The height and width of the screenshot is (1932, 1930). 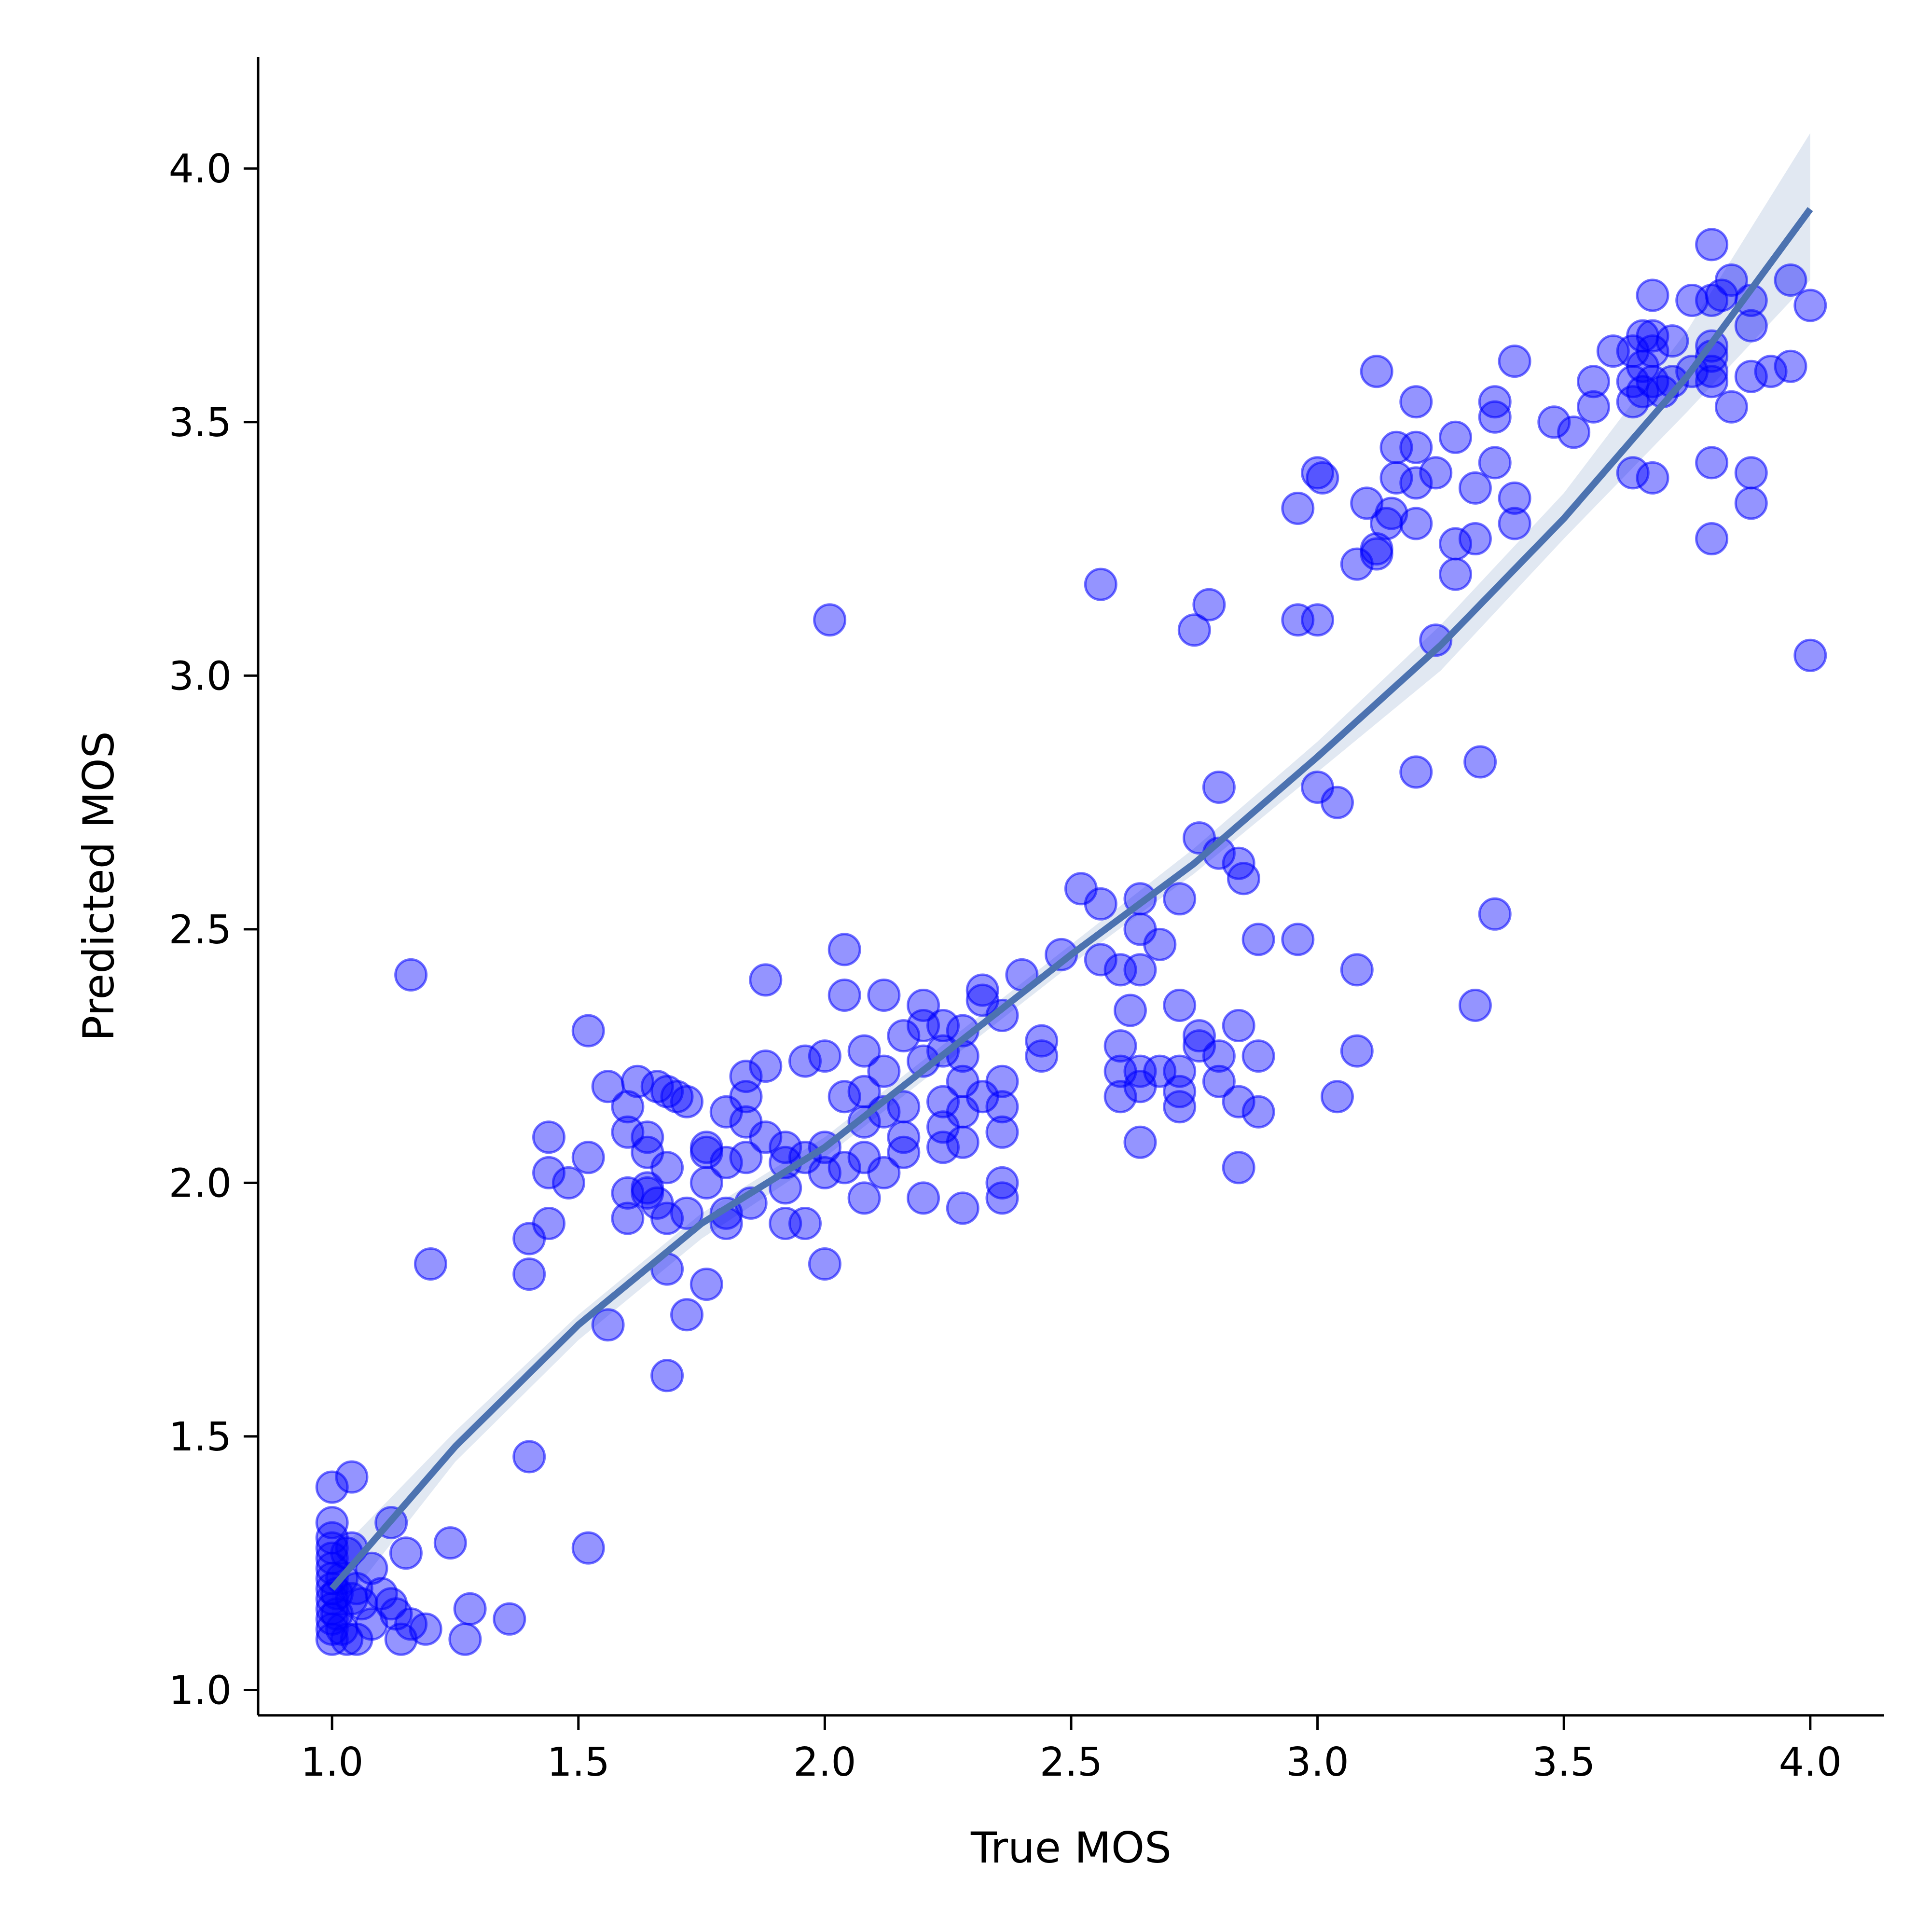 I want to click on x-tick-label: 3.5, so click(x=1563, y=1762).